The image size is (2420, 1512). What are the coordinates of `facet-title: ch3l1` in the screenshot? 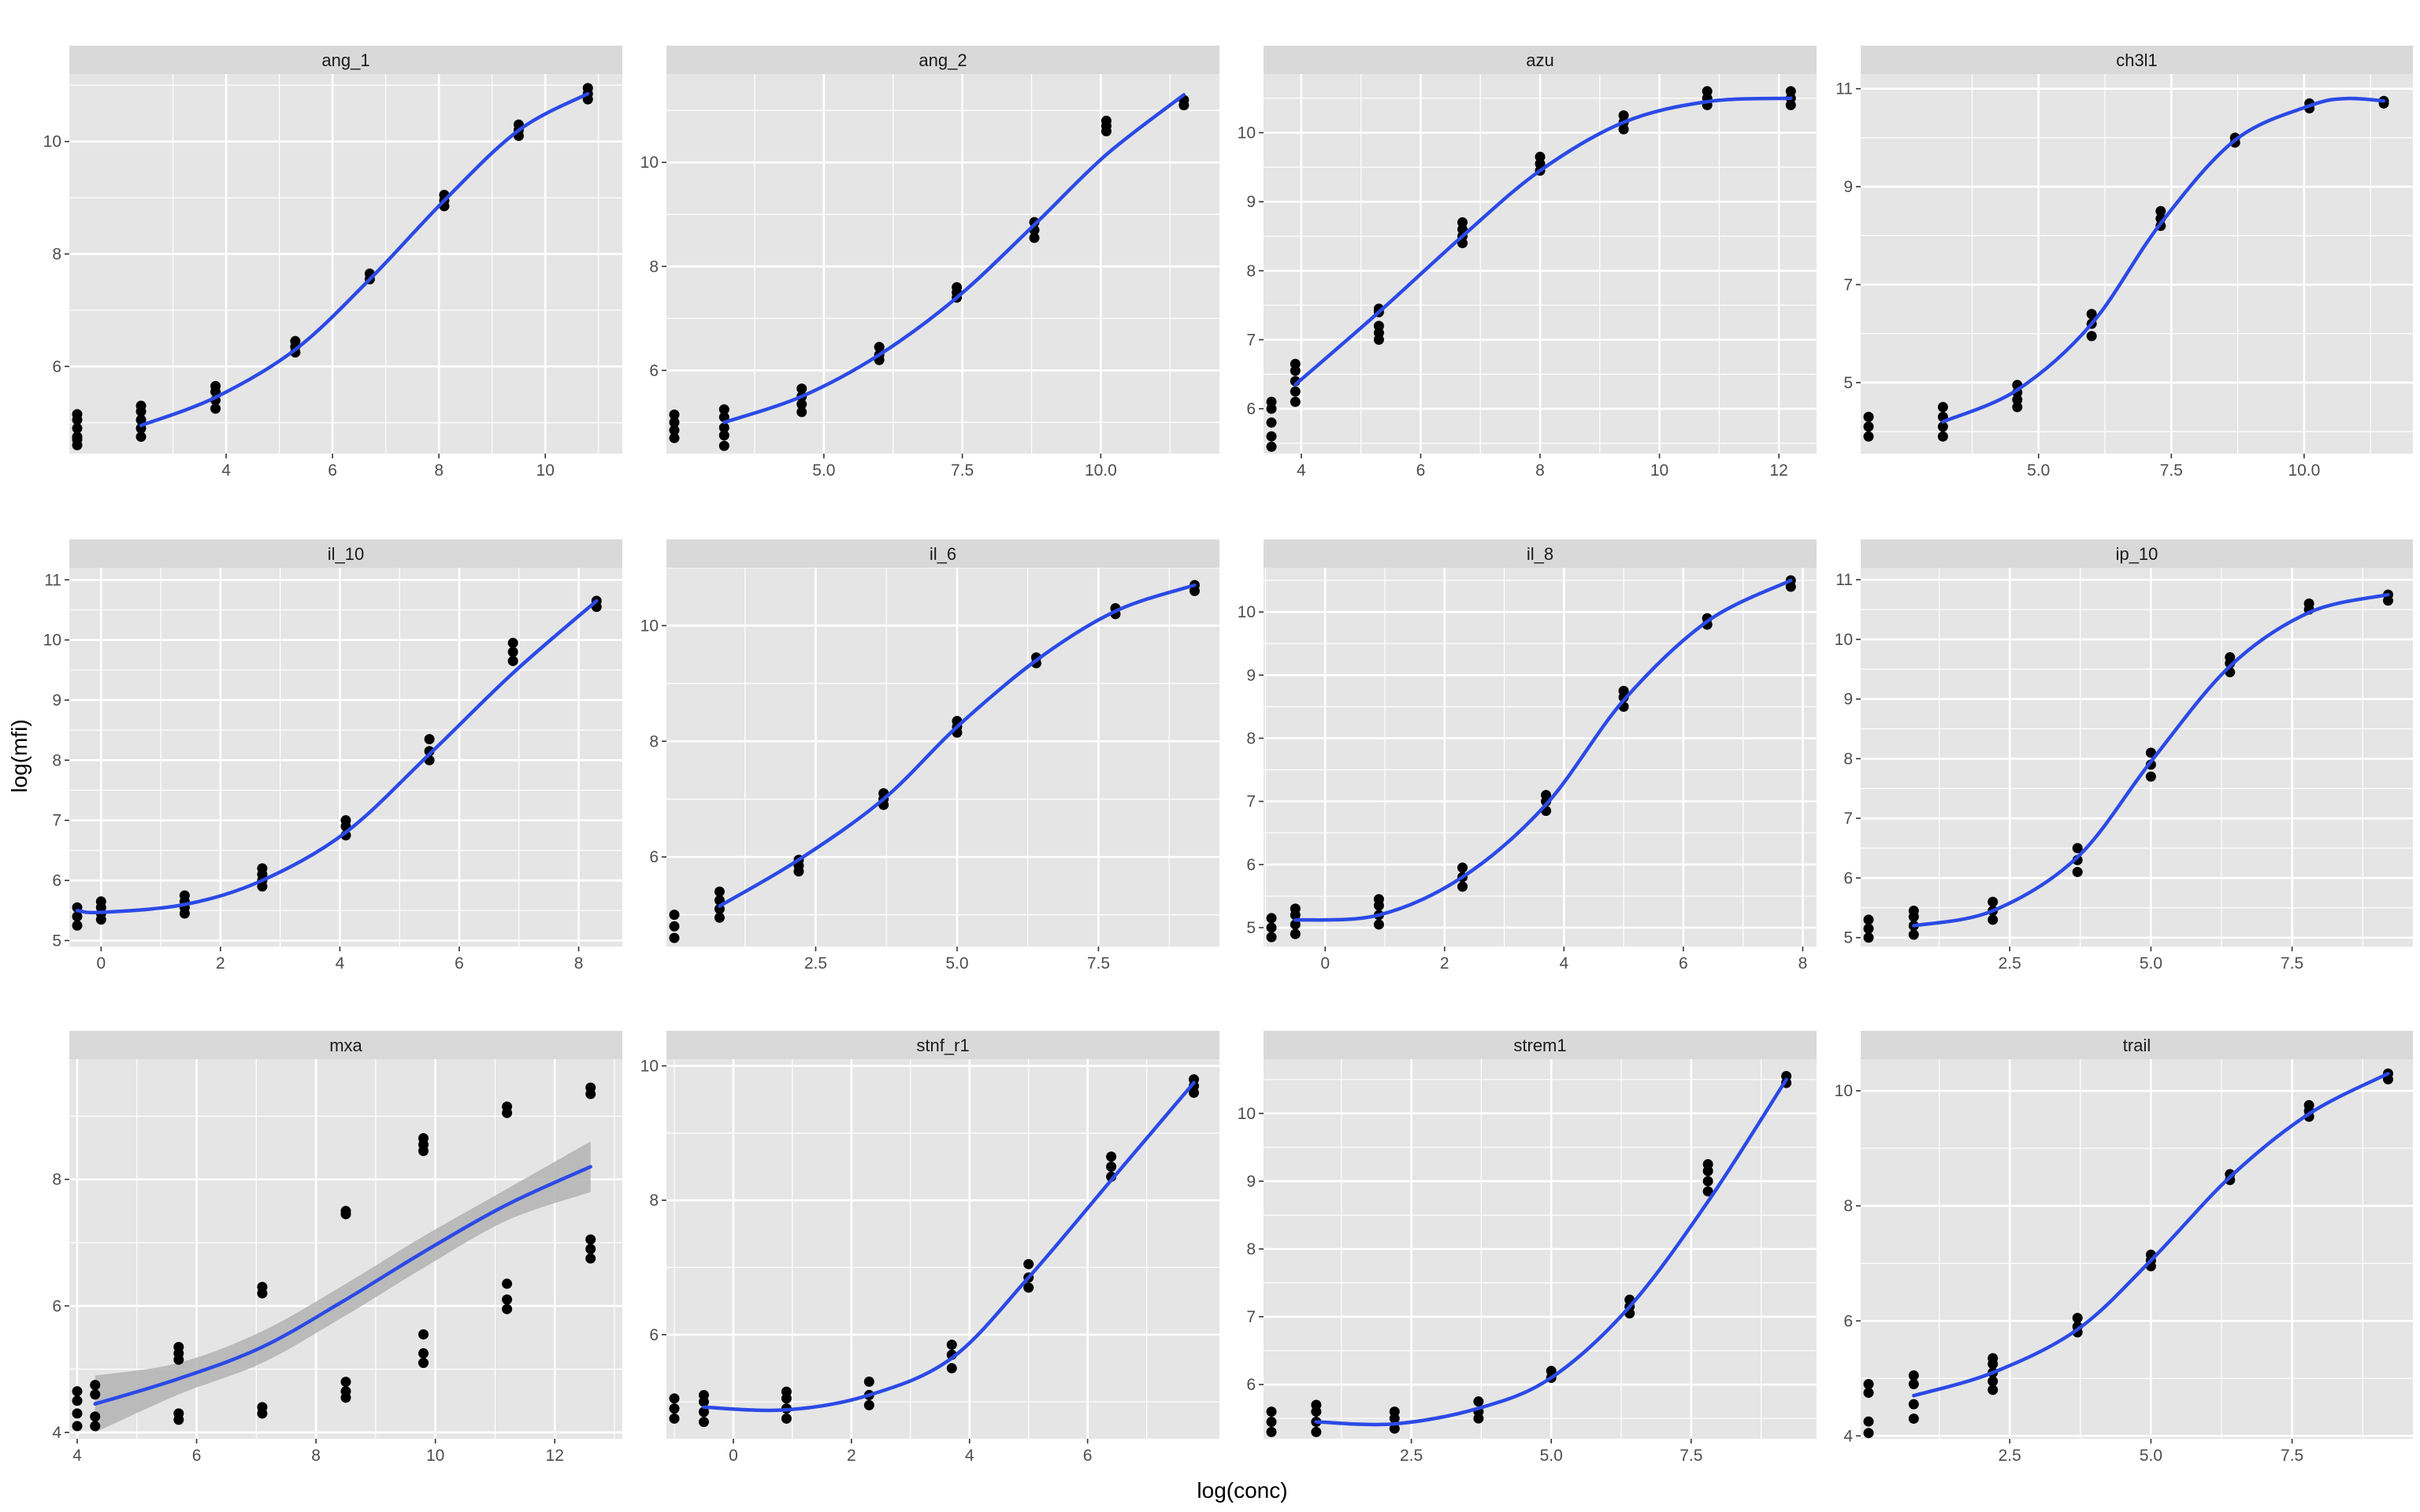 It's located at (2137, 60).